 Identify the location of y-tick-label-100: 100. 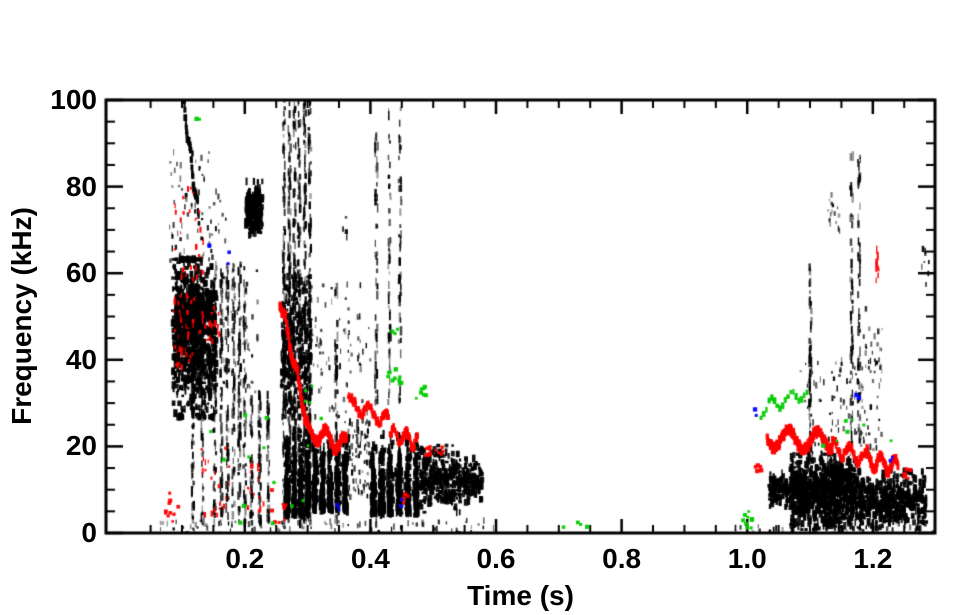
(73, 99).